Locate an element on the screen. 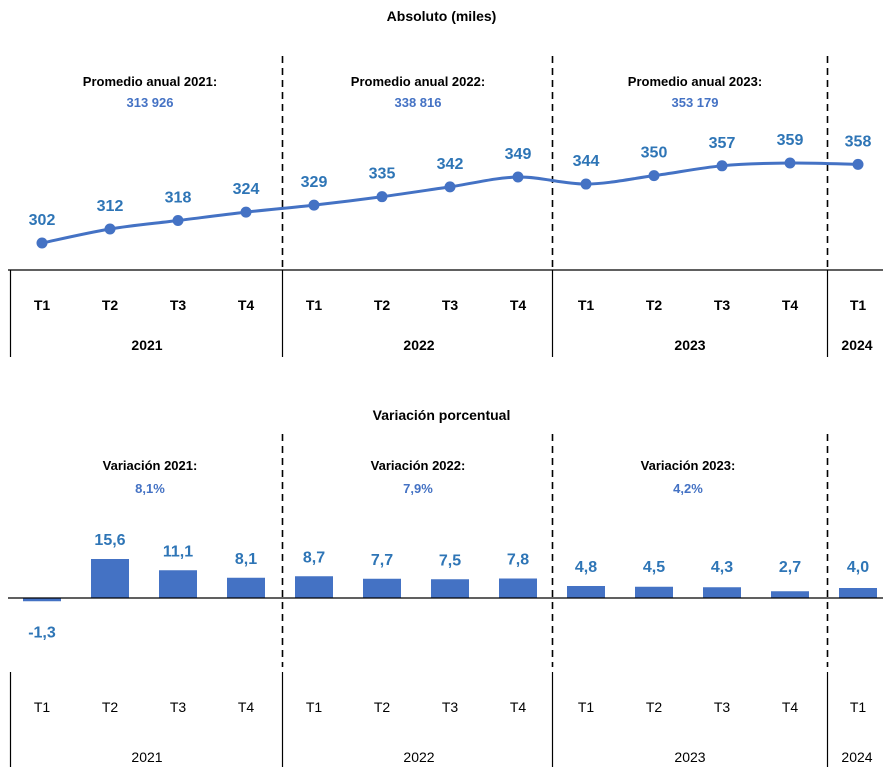  line-chart-data-label: 350 is located at coordinates (654, 153).